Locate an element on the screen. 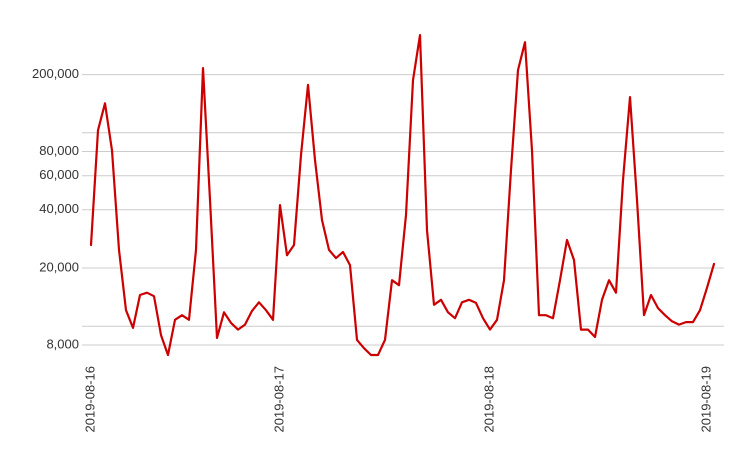  y-tick-label: 40,000 is located at coordinates (59, 208).